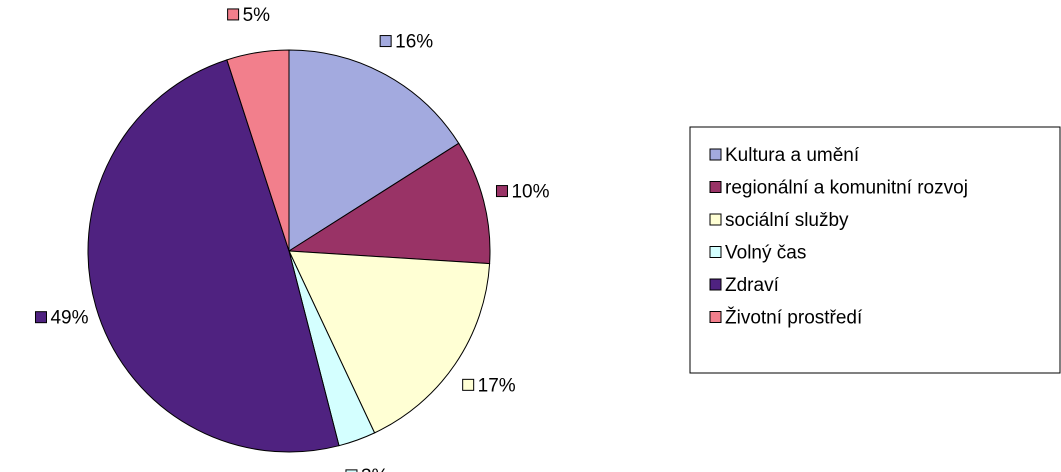 The image size is (1061, 472). I want to click on legend-label: Volný čas, so click(765, 253).